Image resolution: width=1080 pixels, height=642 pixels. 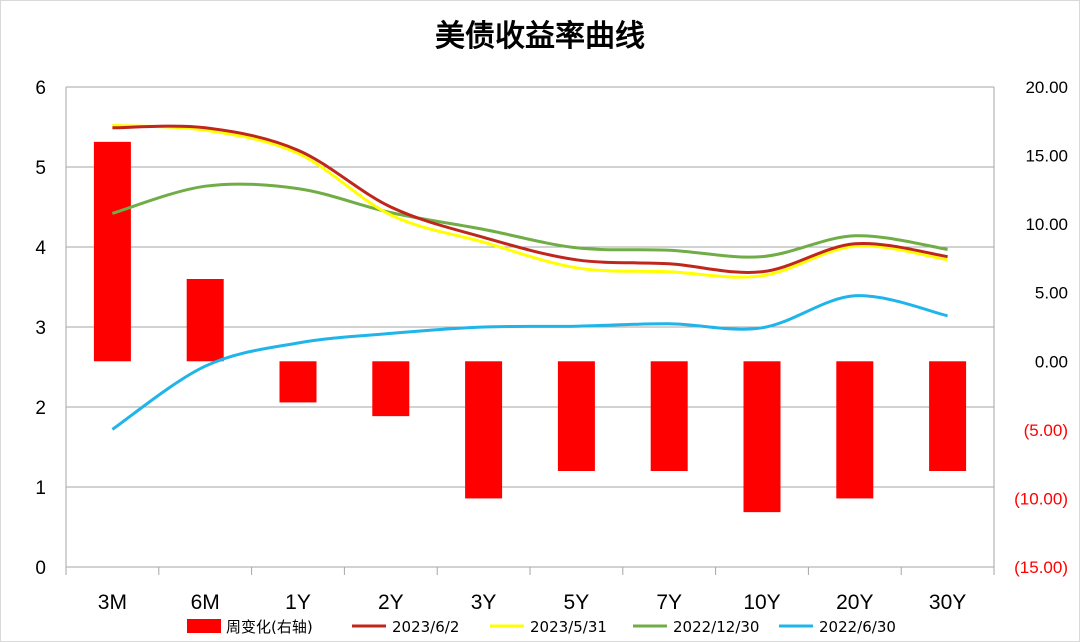 What do you see at coordinates (484, 602) in the screenshot?
I see `category-label: 3Y` at bounding box center [484, 602].